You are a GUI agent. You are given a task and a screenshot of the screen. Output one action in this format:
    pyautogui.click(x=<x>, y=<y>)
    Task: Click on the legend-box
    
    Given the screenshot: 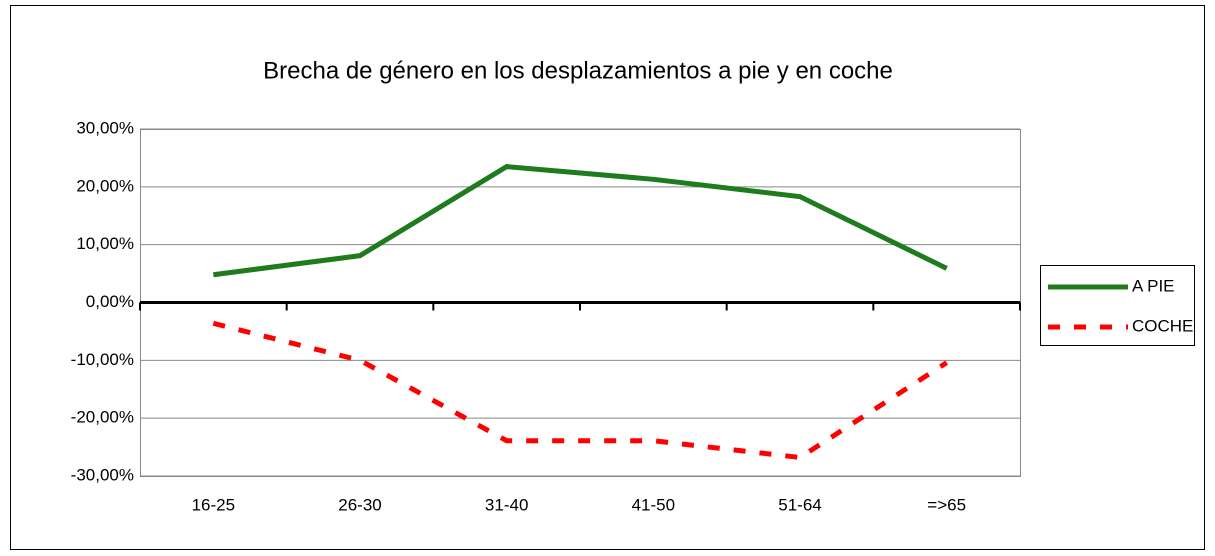 What is the action you would take?
    pyautogui.click(x=1117, y=305)
    